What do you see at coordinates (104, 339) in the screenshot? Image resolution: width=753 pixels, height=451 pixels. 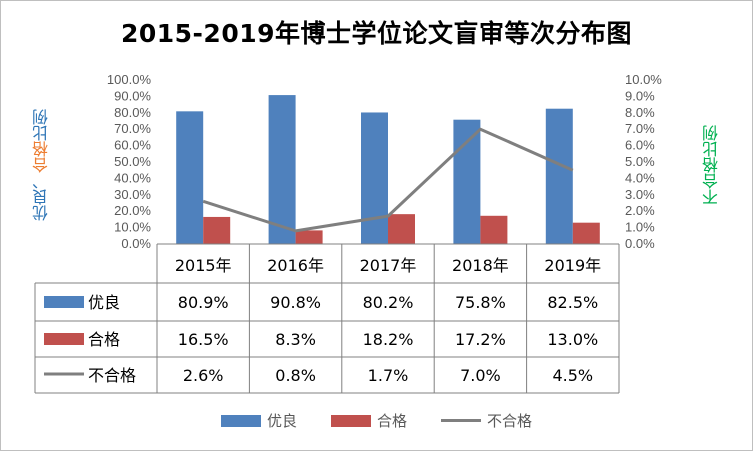 I see `table-row-label-1: 合格` at bounding box center [104, 339].